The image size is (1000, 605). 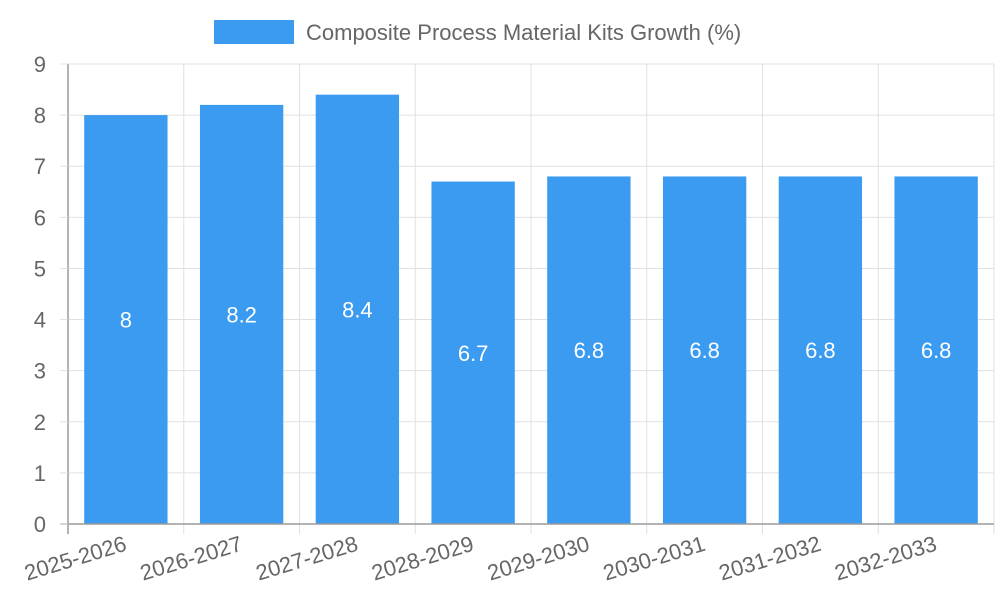 I want to click on x-tick-label: 2025-2026, so click(x=75, y=558).